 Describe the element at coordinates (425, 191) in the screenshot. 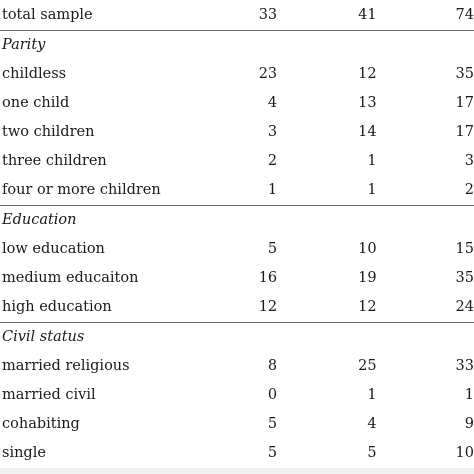

I see `value-cell-col3: 2` at that location.